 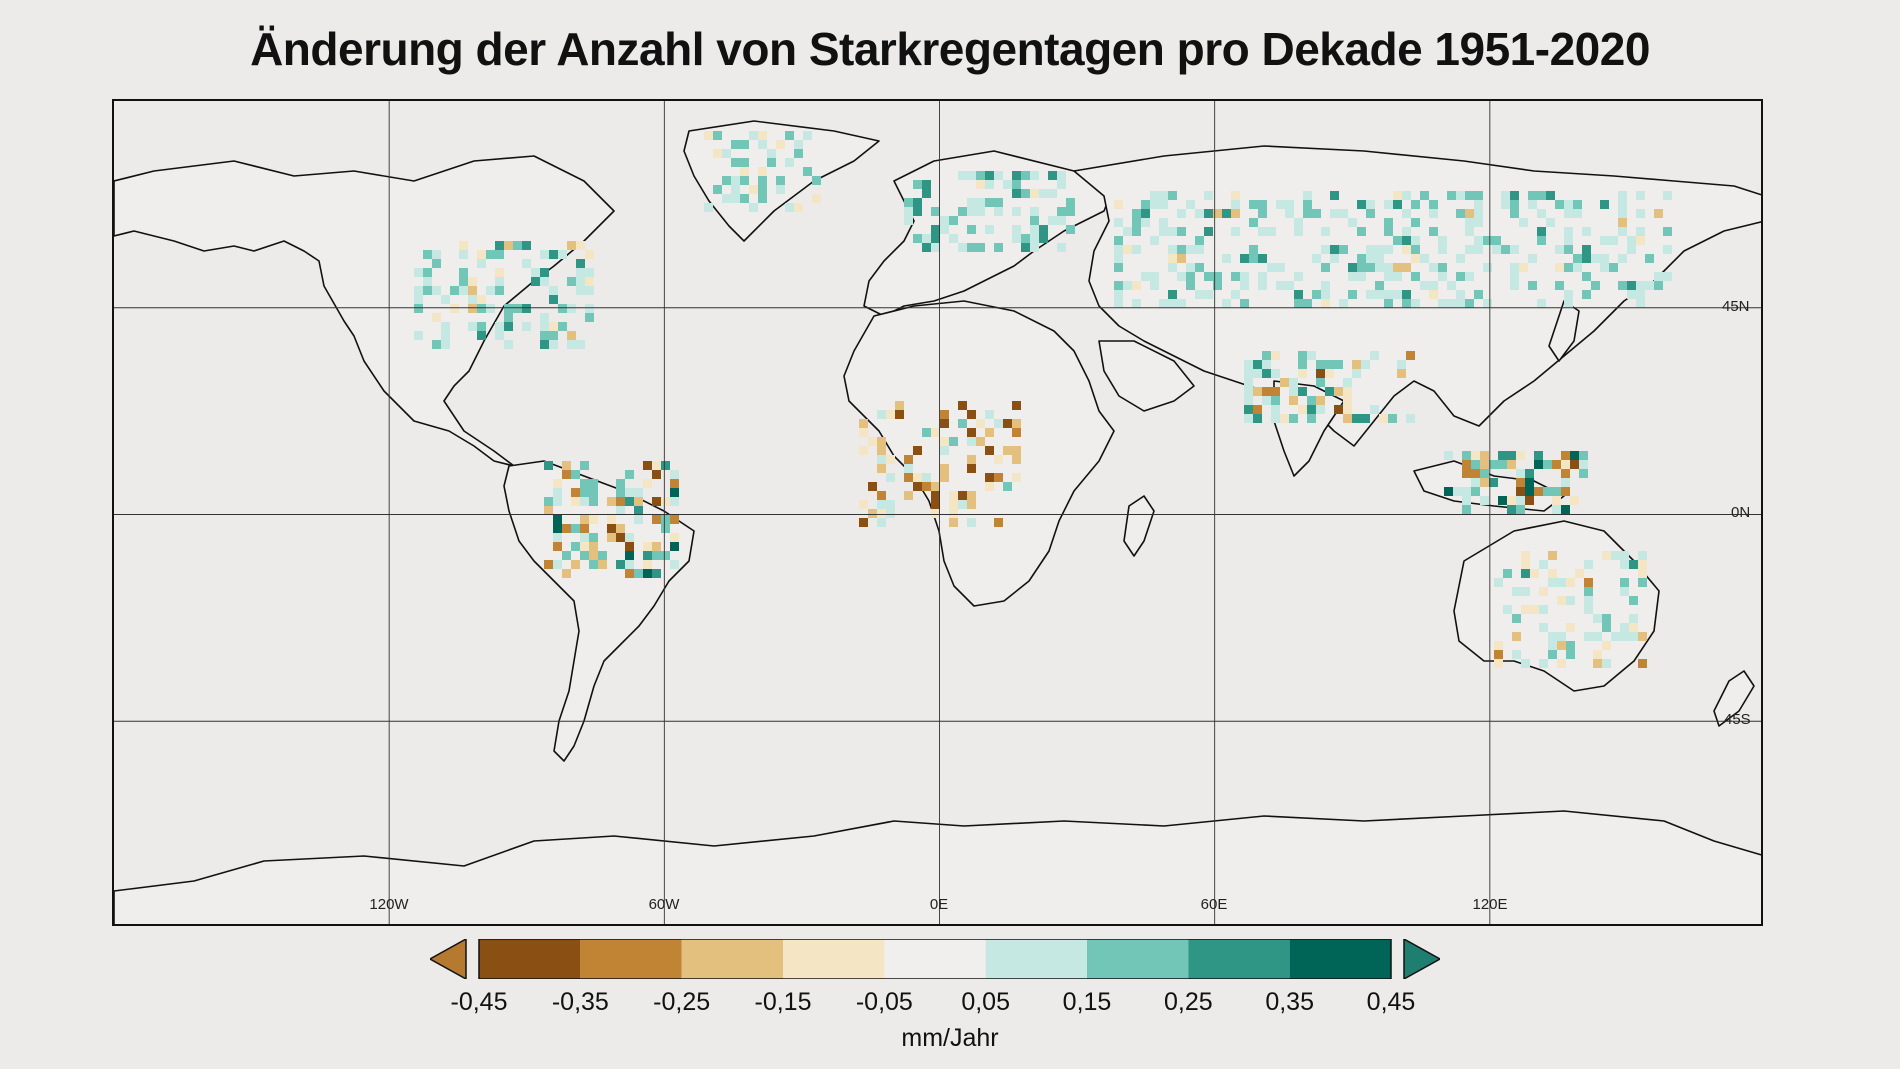 I want to click on colorbar-tick-label: 0,15, so click(x=1087, y=1002).